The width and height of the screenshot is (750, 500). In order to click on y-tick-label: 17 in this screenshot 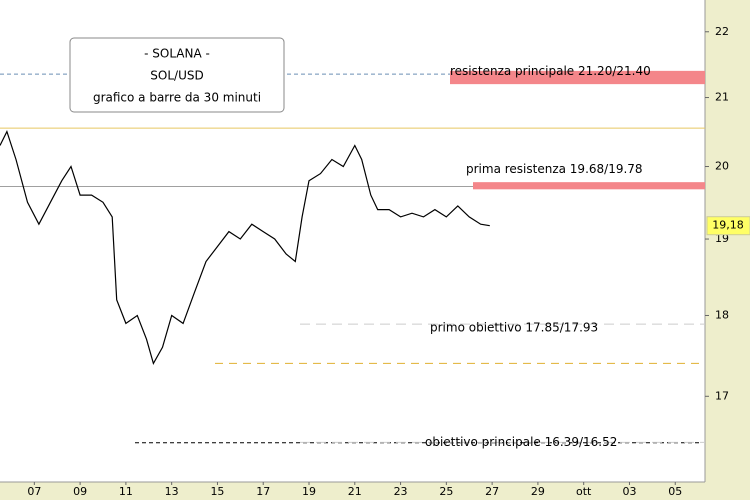, I will do `click(722, 395)`.